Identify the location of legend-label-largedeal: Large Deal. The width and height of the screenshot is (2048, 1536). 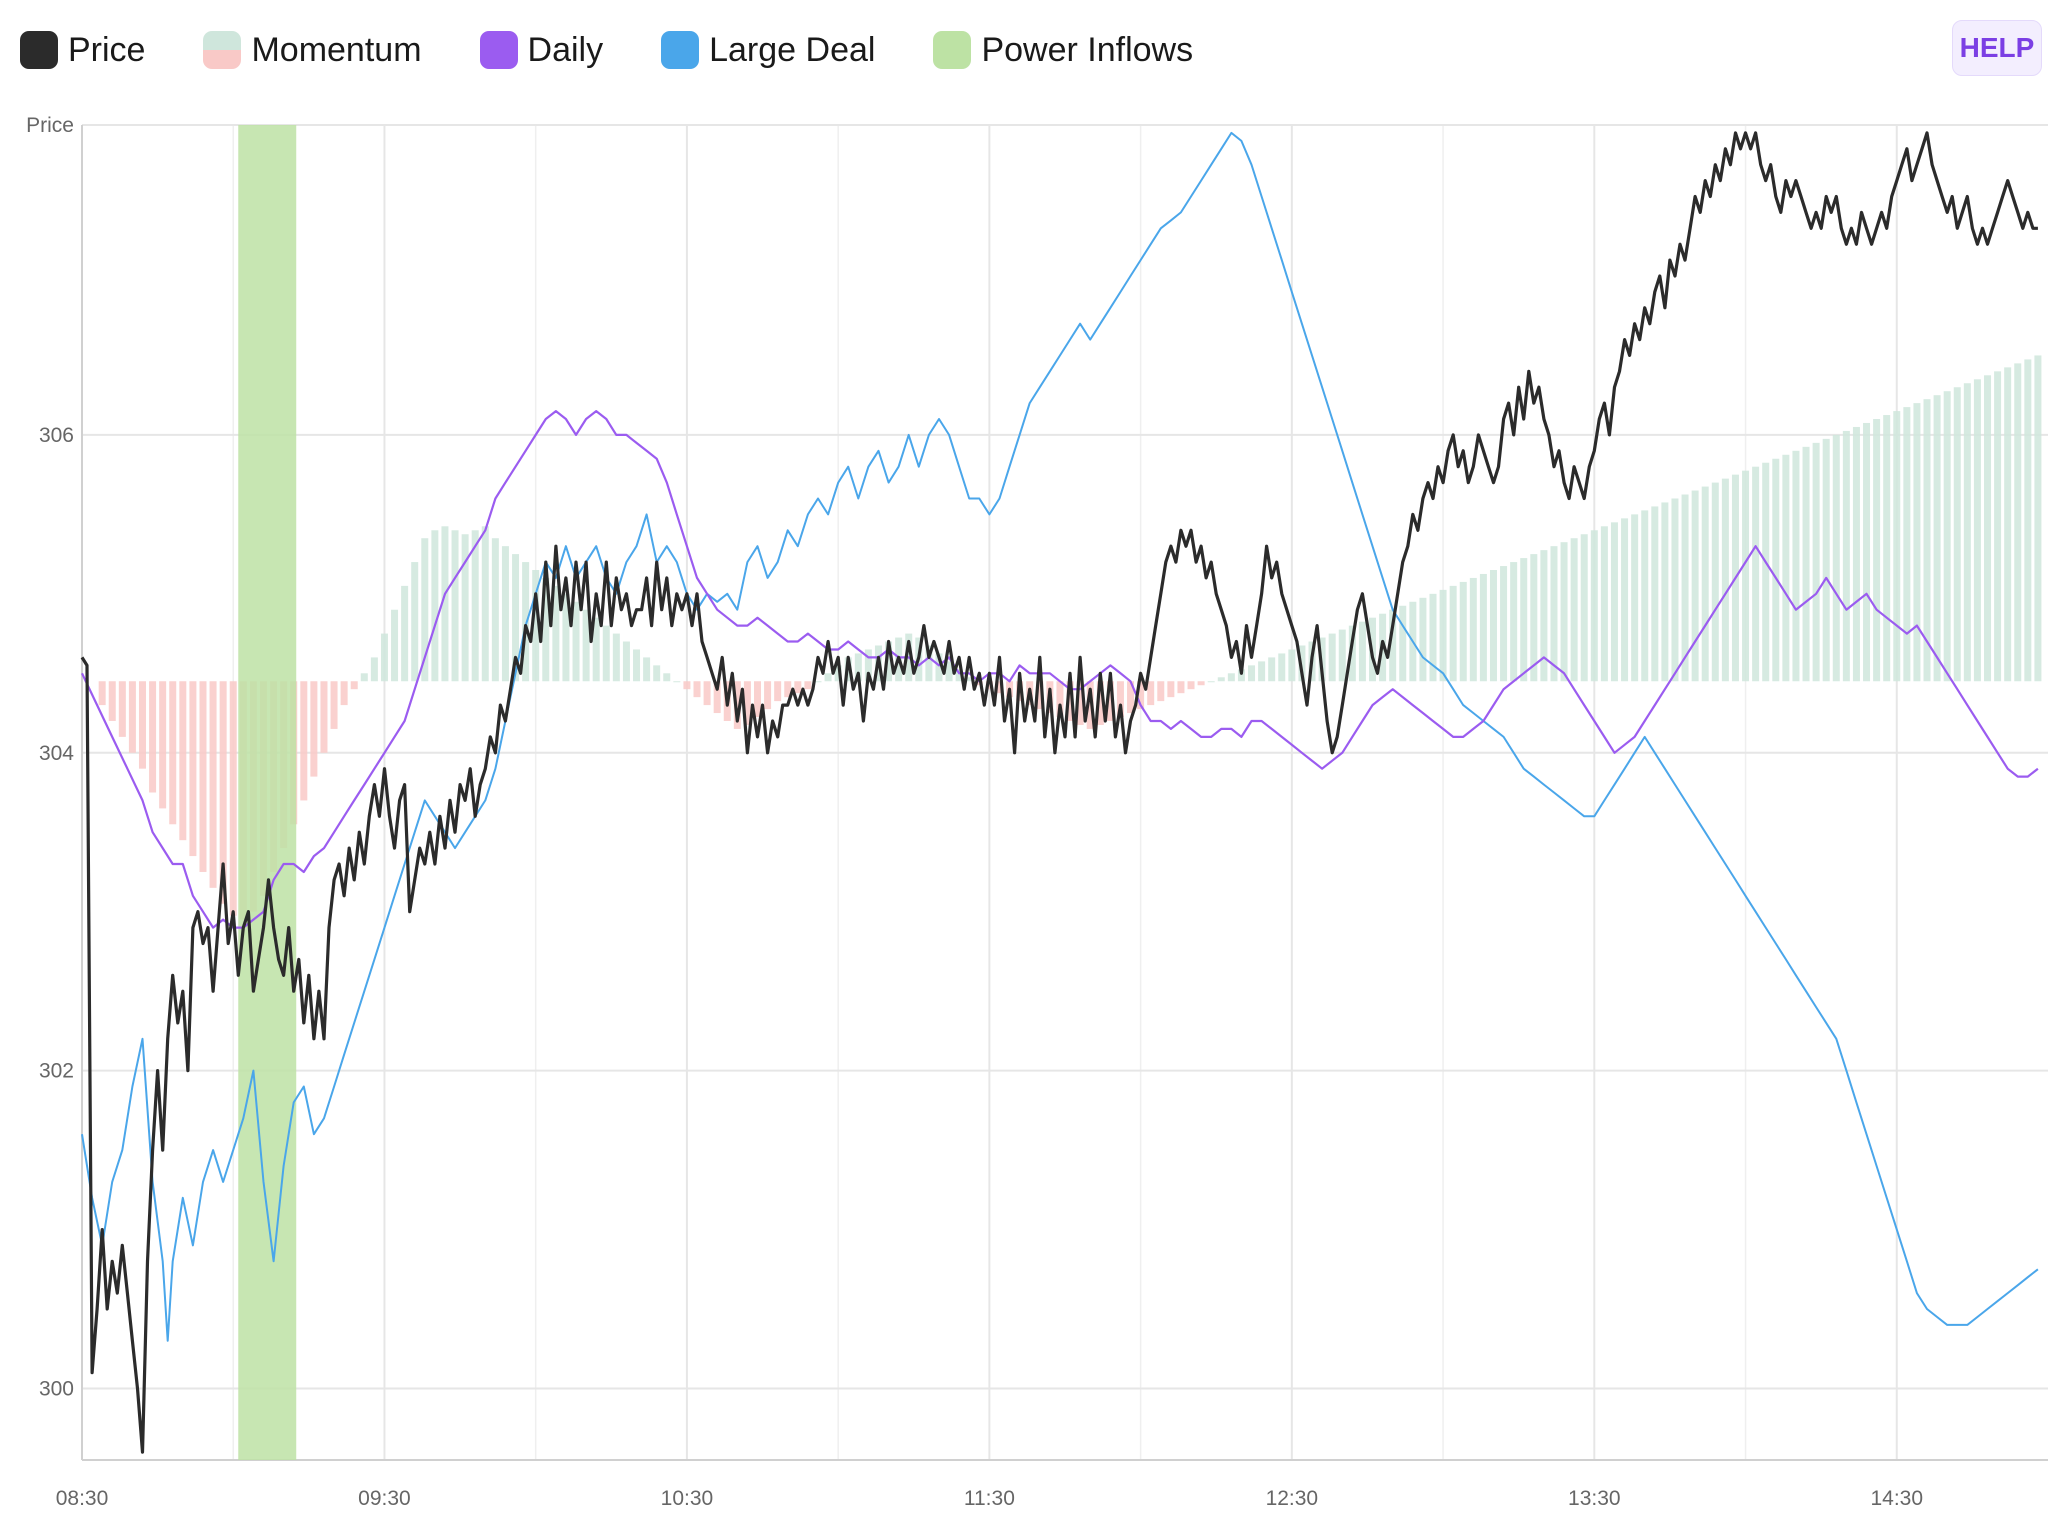
(792, 49).